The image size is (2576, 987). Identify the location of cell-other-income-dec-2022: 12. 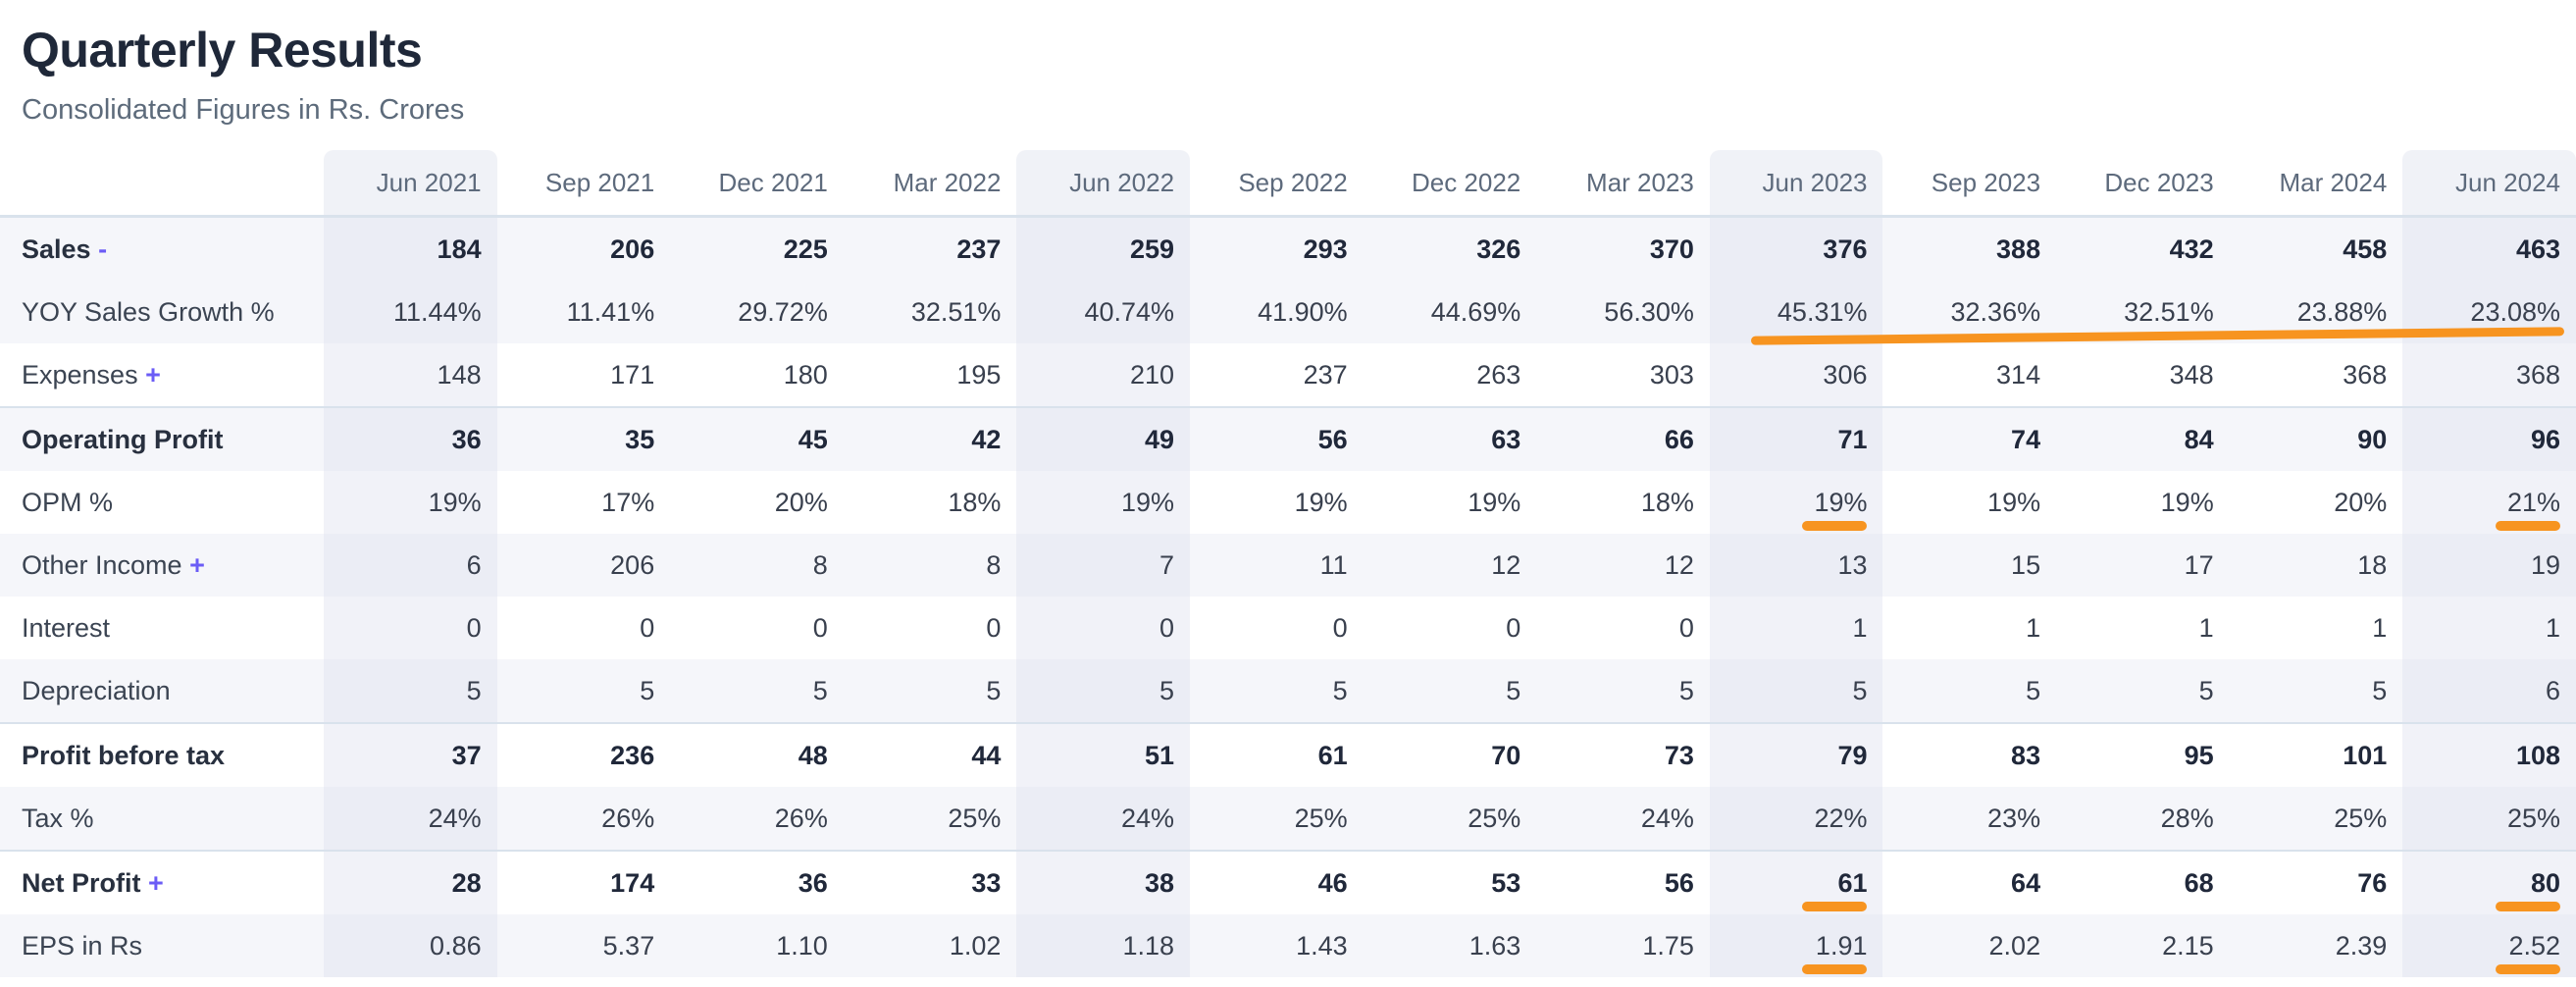
(1506, 564).